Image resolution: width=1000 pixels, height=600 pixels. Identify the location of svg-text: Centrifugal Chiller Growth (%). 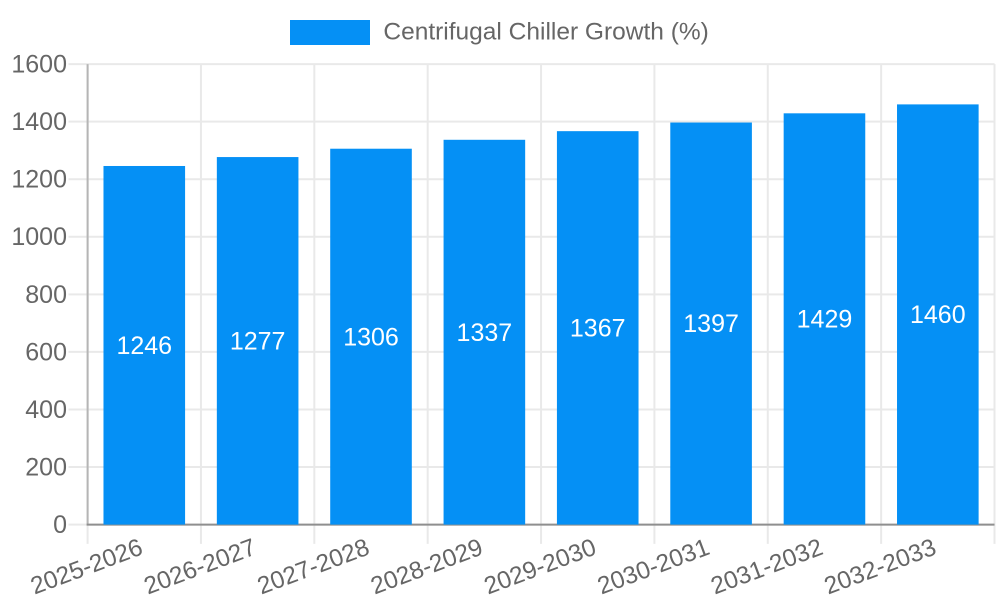
(545, 32).